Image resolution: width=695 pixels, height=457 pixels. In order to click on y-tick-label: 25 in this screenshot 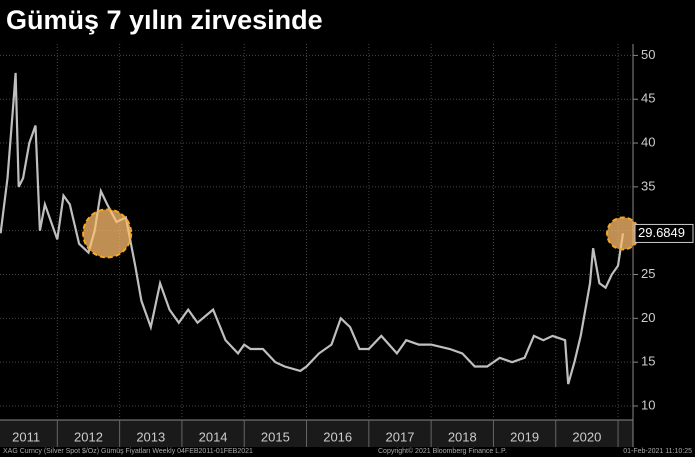, I will do `click(648, 273)`.